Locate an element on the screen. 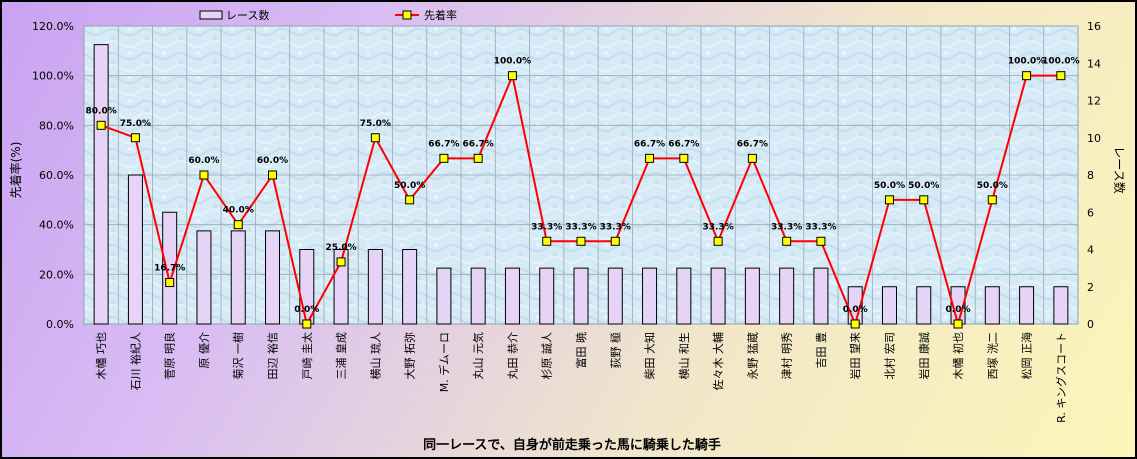 Image resolution: width=1137 pixels, height=459 pixels. y-axis-left-label: 先着率(%) is located at coordinates (15, 170).